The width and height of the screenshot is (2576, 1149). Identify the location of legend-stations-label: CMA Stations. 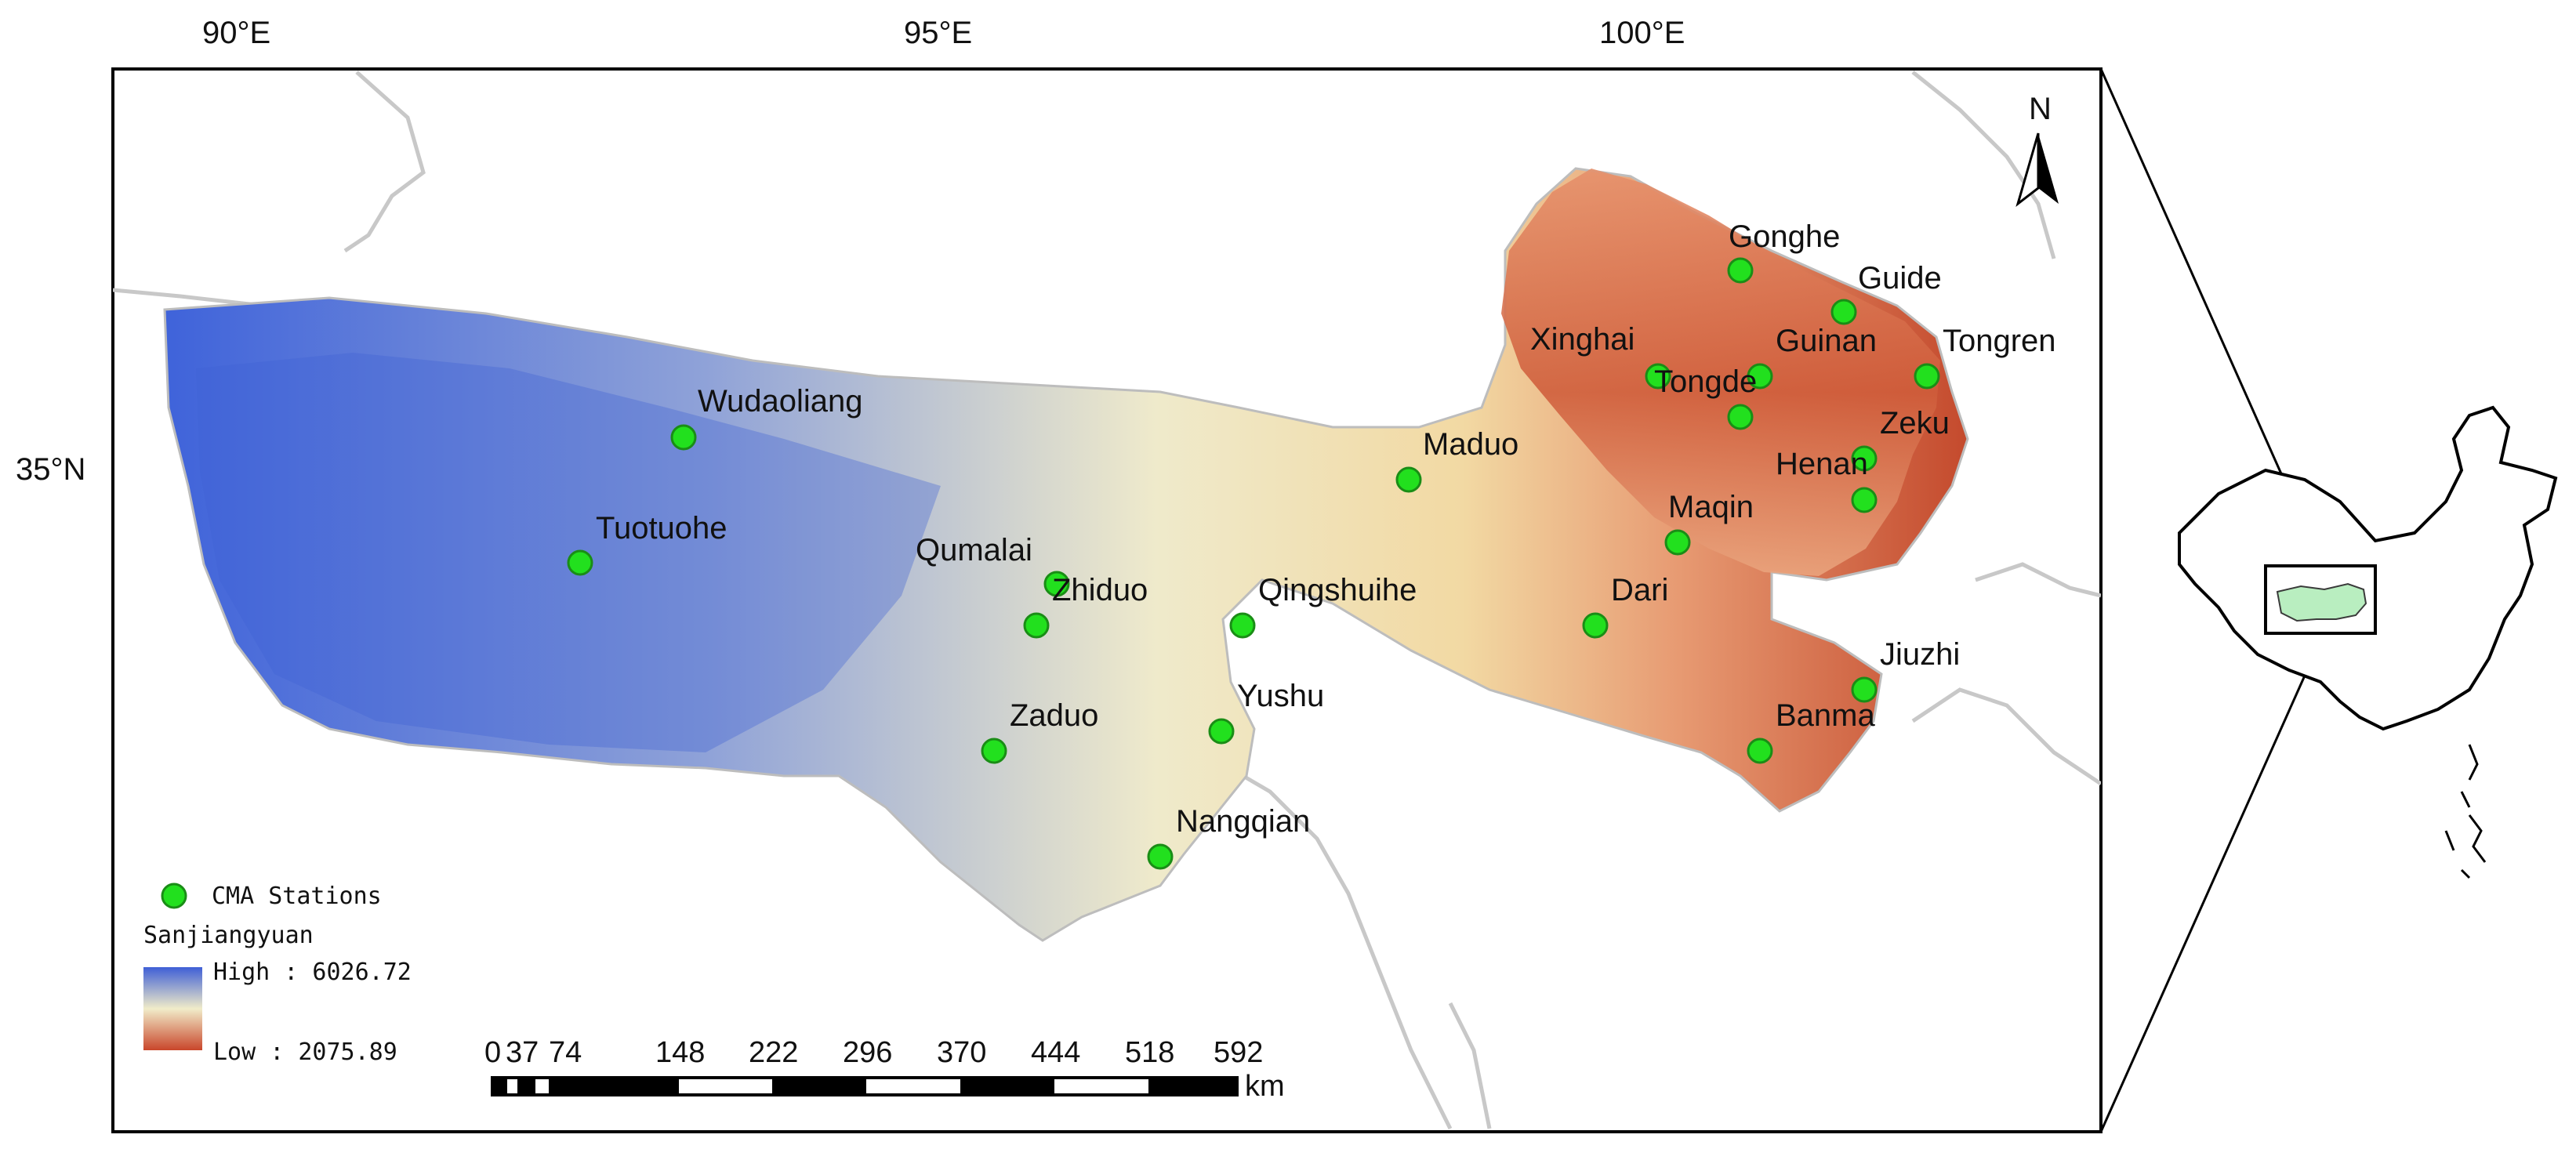
(297, 896).